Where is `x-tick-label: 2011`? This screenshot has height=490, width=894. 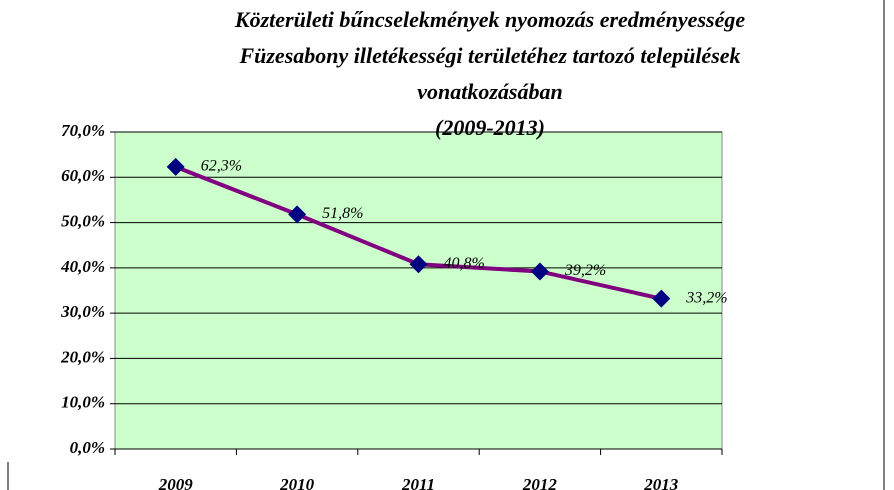 x-tick-label: 2011 is located at coordinates (418, 482).